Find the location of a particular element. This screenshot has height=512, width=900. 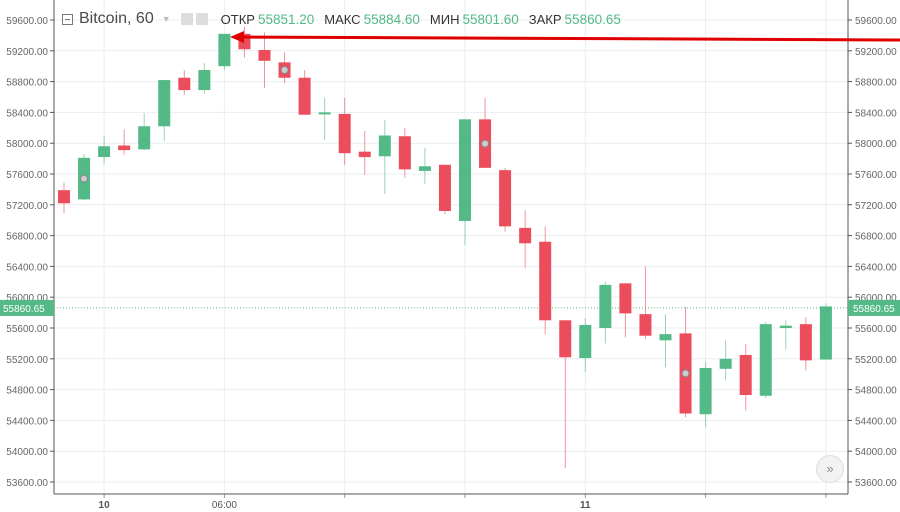

y-tick-label-left: 58000.00 is located at coordinates (27, 144).